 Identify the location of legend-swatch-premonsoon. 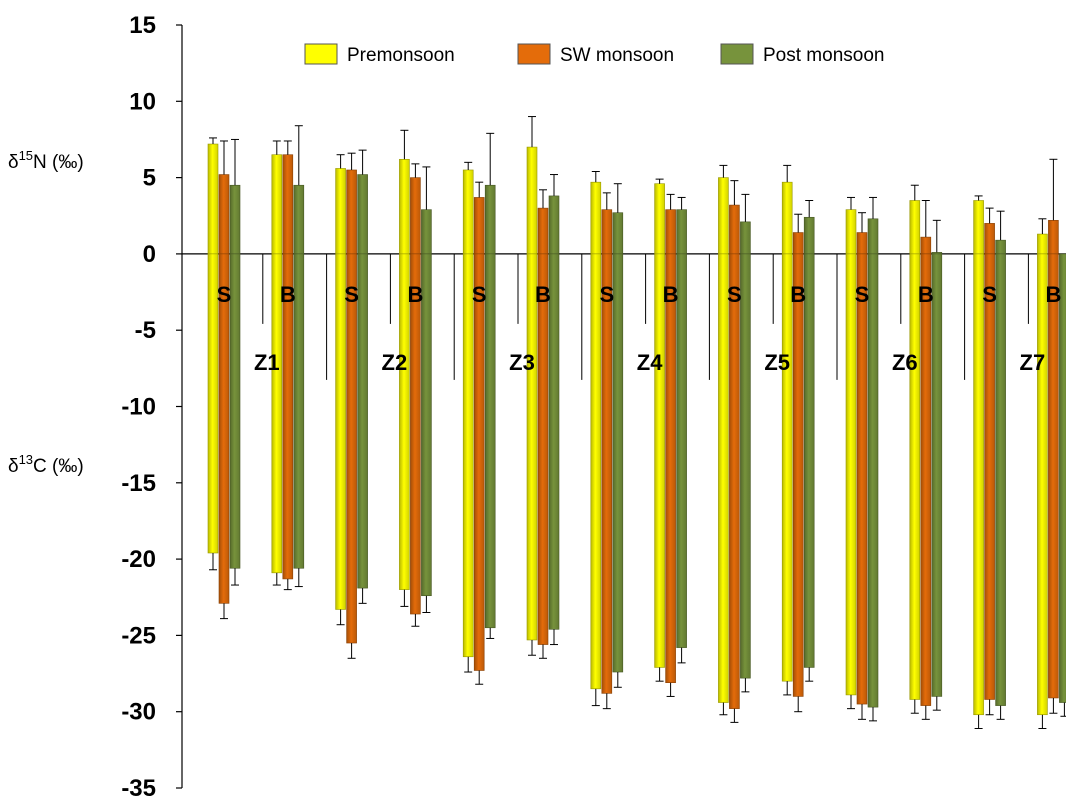
(321, 54).